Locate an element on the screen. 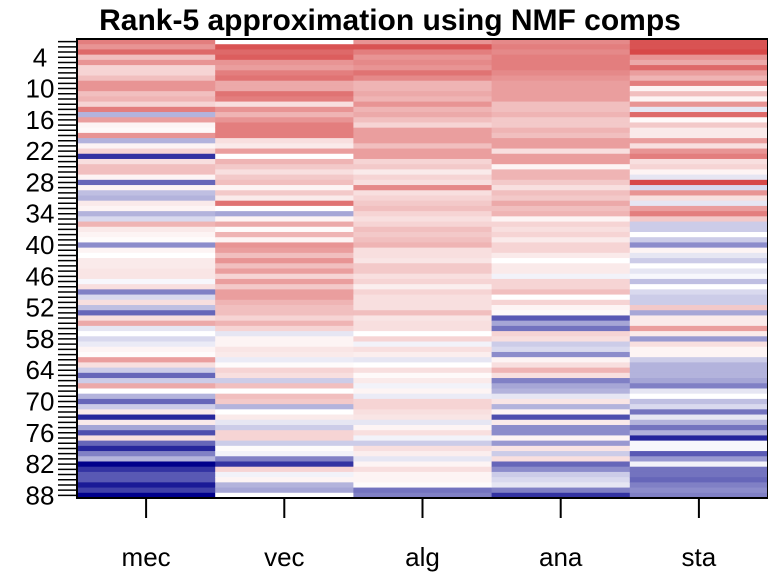 The width and height of the screenshot is (768, 576). y-tick-label: 34 is located at coordinates (40, 214).